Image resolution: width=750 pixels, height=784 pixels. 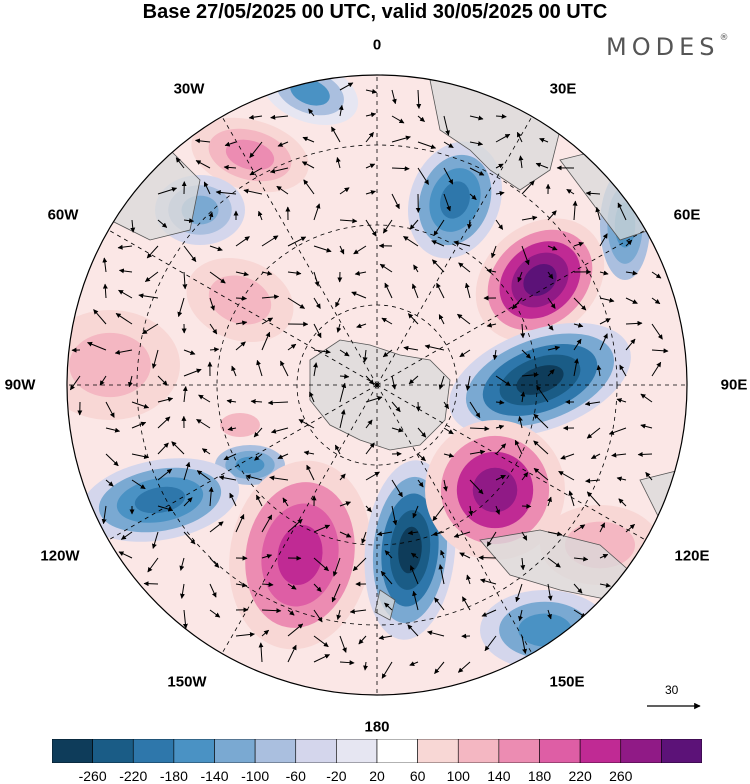 I want to click on label-30e: 30E, so click(x=563, y=89).